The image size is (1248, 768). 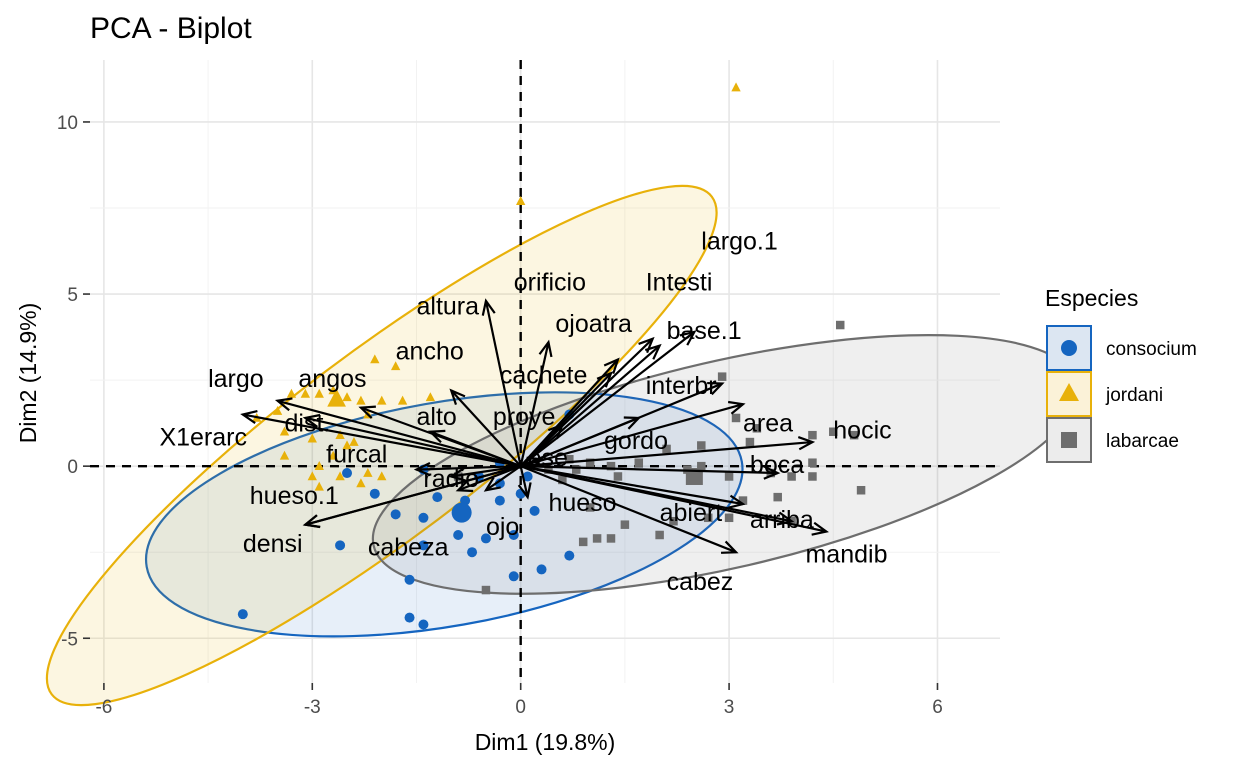 What do you see at coordinates (1069, 348) in the screenshot?
I see `circle-marker-icon` at bounding box center [1069, 348].